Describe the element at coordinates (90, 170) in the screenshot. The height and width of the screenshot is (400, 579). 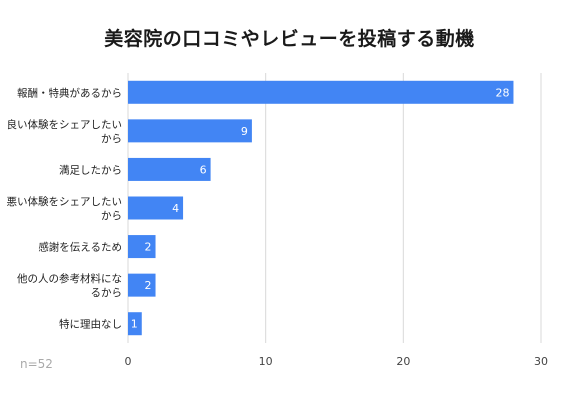
I see `category-label: 満足したから` at that location.